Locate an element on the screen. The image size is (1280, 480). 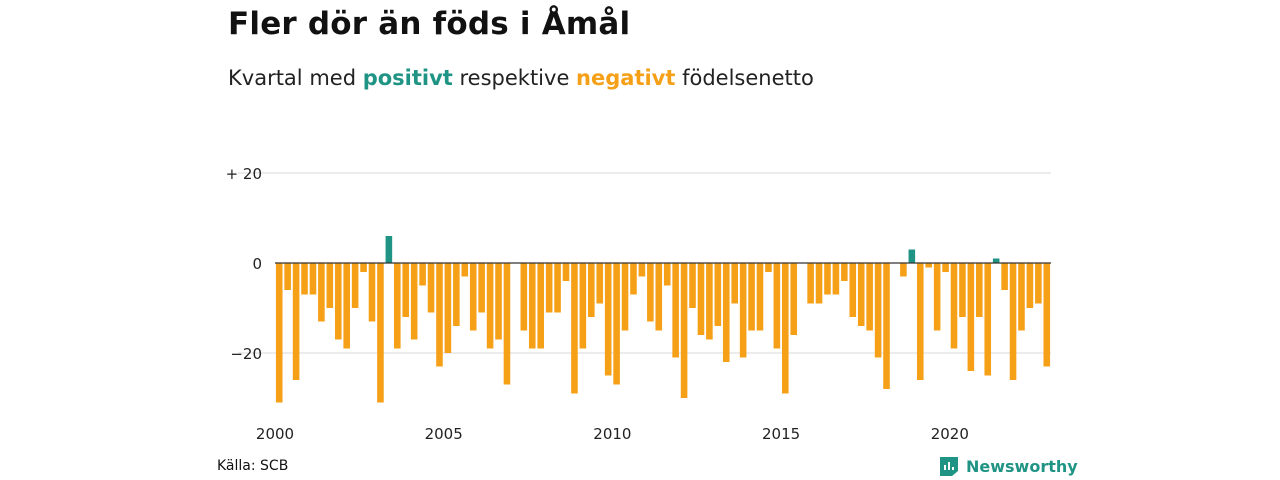
y-tick-label: 0 is located at coordinates (257, 264).